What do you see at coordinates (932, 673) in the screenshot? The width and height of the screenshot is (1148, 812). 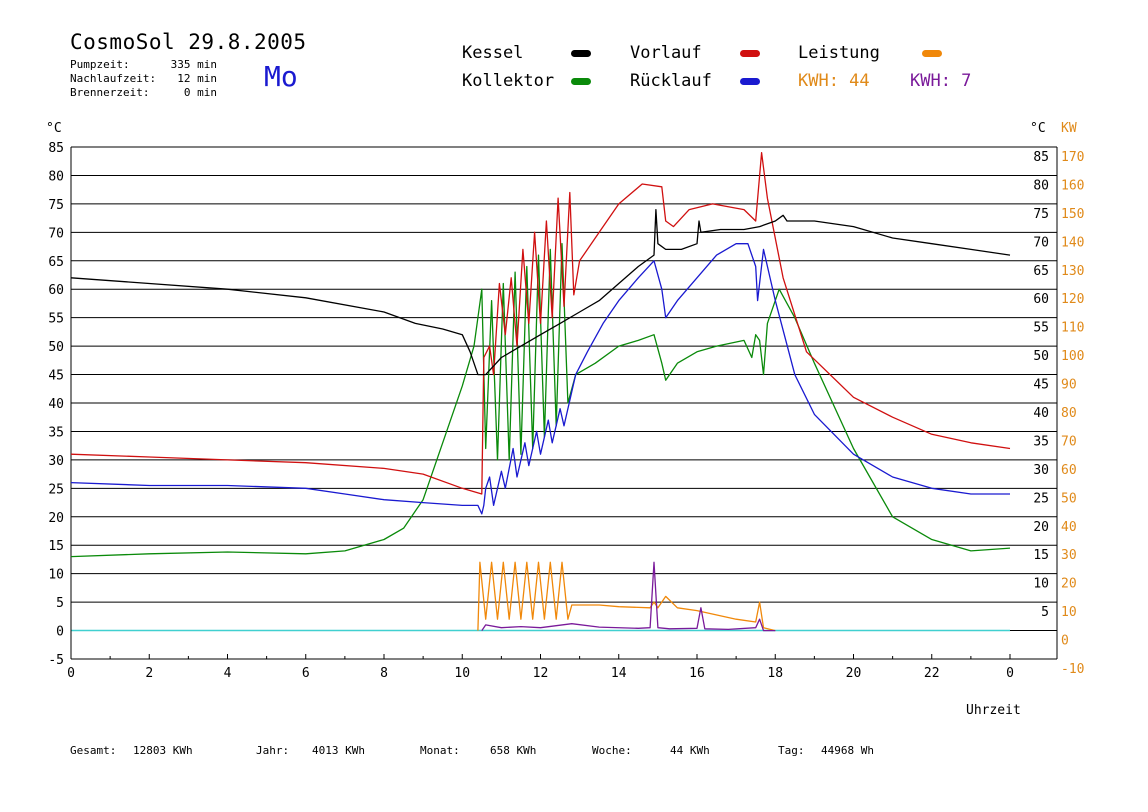 I see `x-tick-label: 22` at bounding box center [932, 673].